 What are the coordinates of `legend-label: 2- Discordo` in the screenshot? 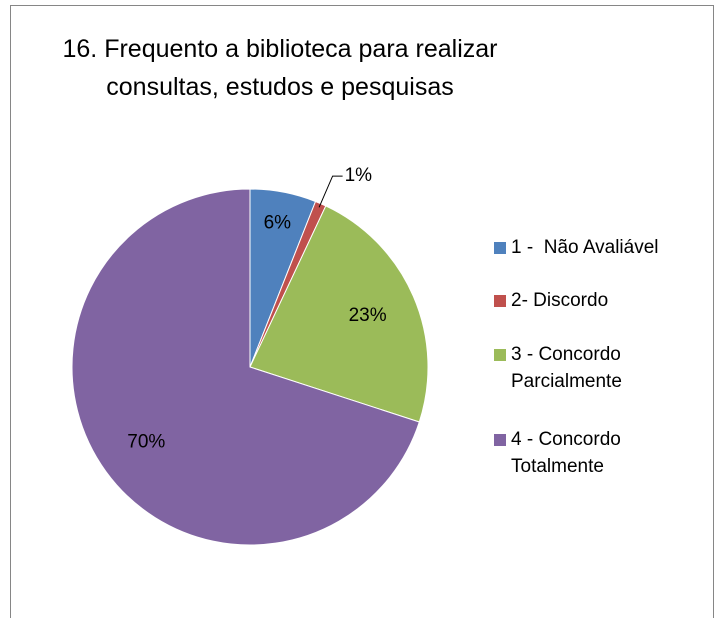 It's located at (560, 300).